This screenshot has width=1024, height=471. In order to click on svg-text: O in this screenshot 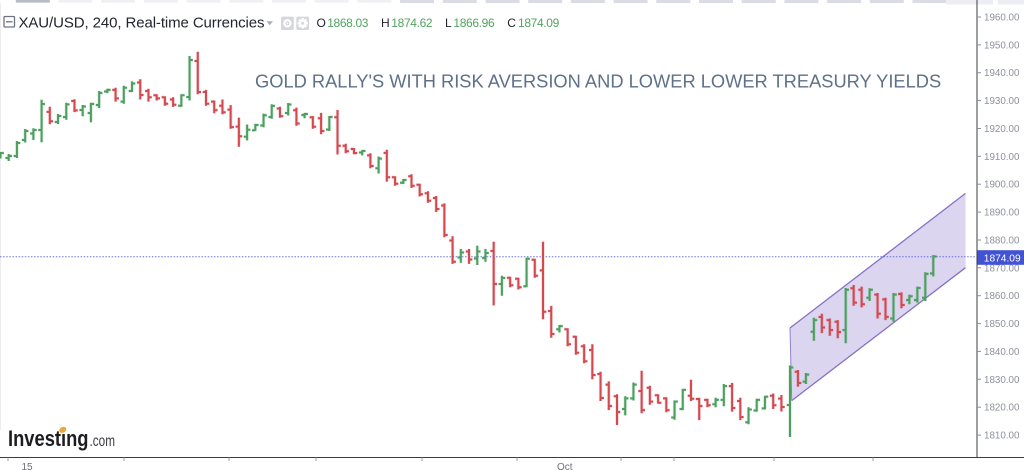, I will do `click(321, 23)`.